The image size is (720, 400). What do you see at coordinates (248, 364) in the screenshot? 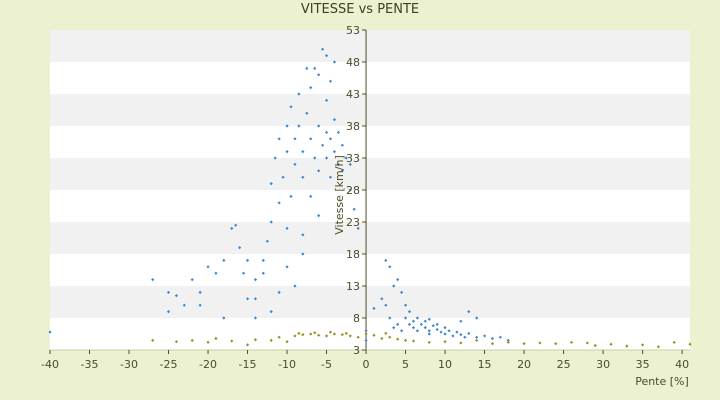
I see `x-tick-label: -15` at bounding box center [248, 364].